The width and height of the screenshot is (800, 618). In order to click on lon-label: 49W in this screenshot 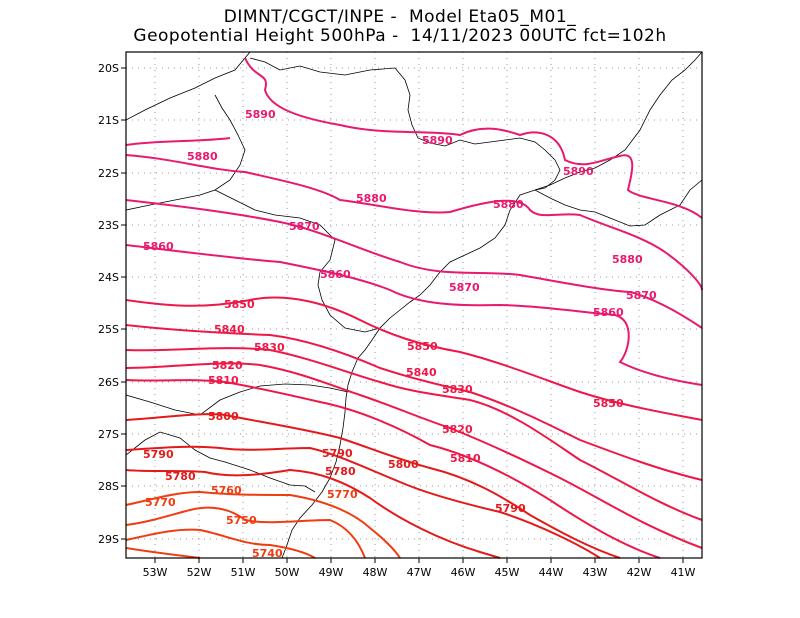, I will do `click(331, 572)`.